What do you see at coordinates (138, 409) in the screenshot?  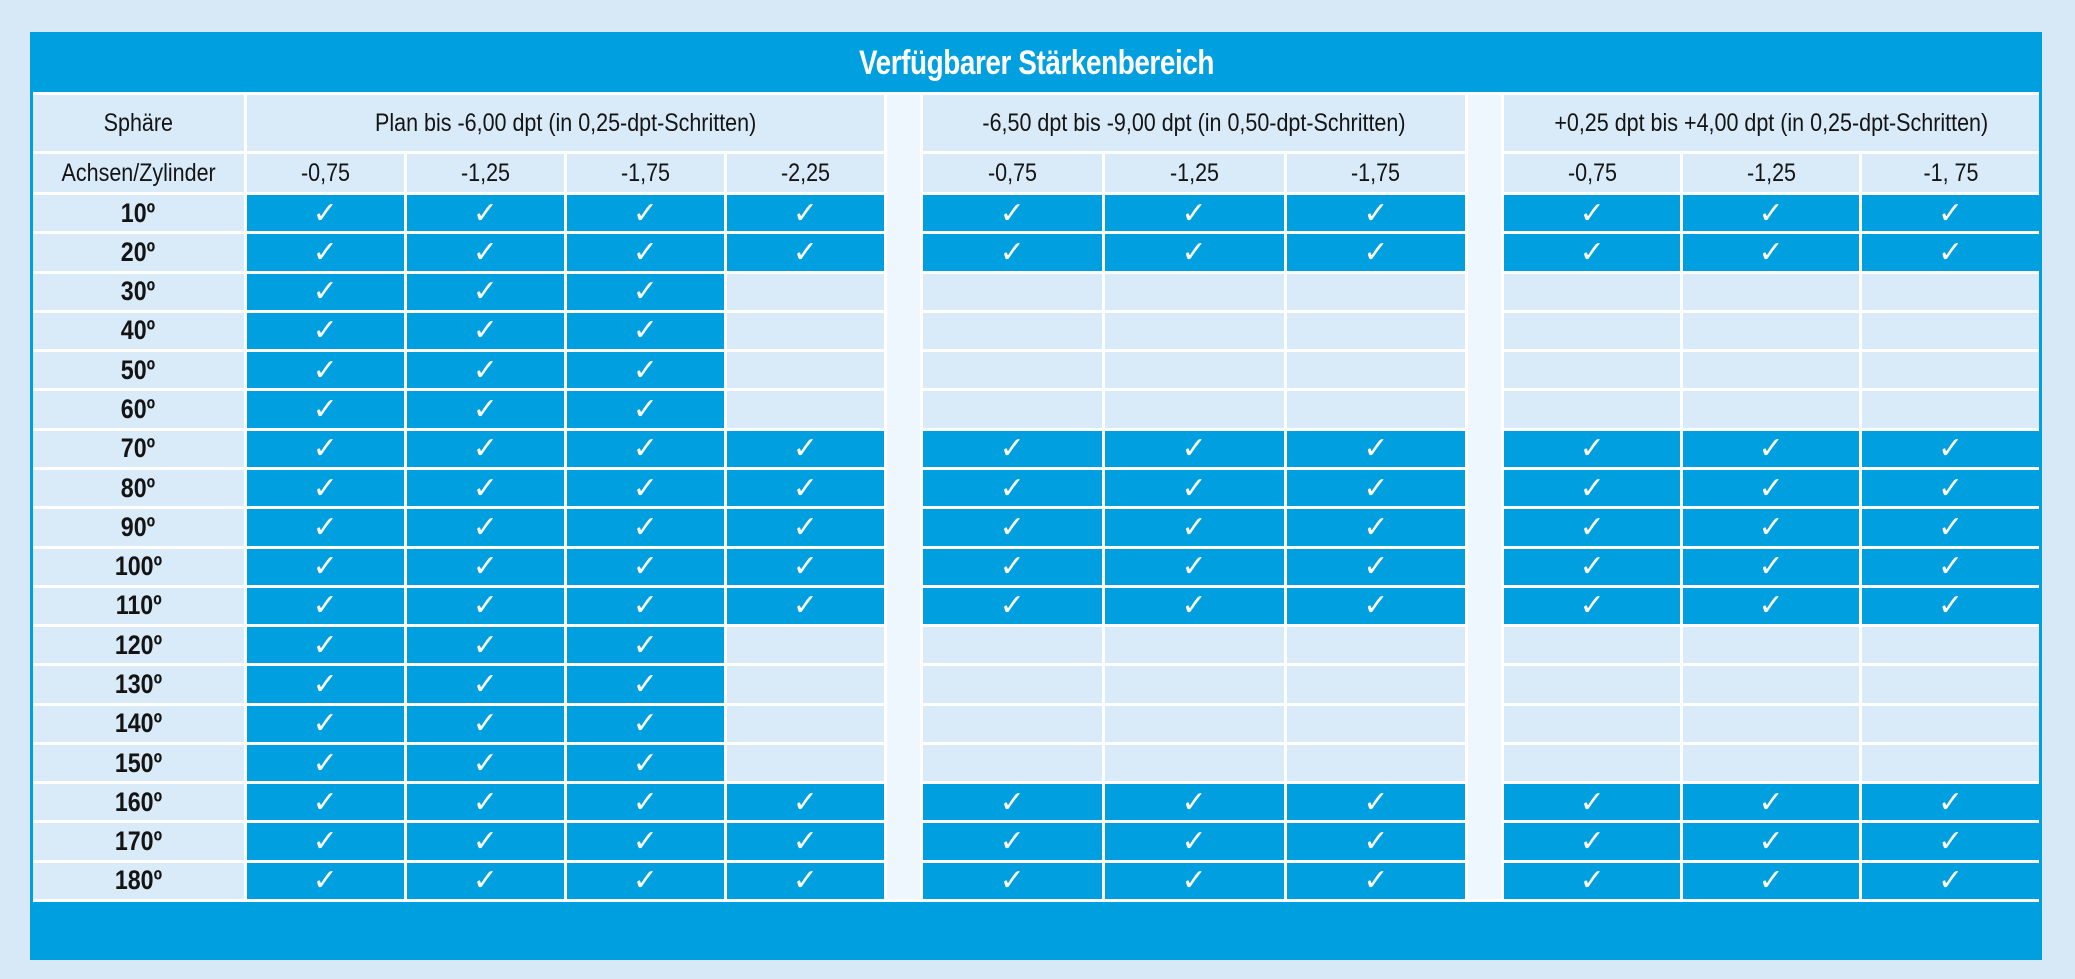 I see `axis-label-cell: 60º` at bounding box center [138, 409].